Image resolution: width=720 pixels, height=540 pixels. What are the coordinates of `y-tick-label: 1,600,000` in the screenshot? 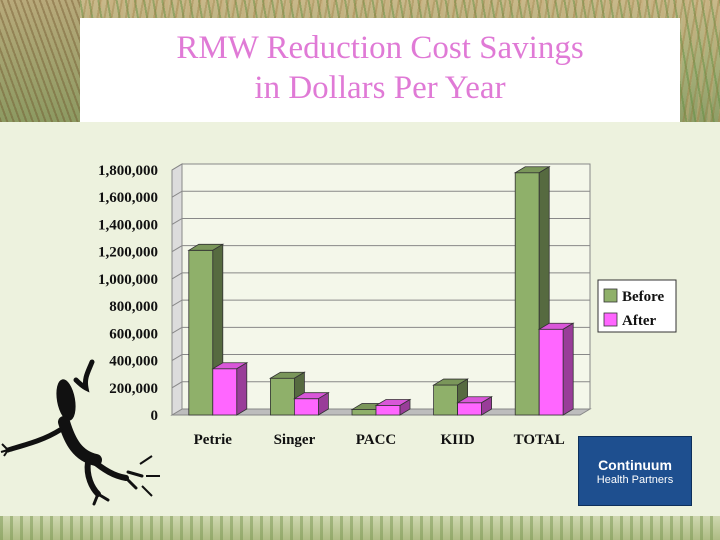 It's located at (128, 198).